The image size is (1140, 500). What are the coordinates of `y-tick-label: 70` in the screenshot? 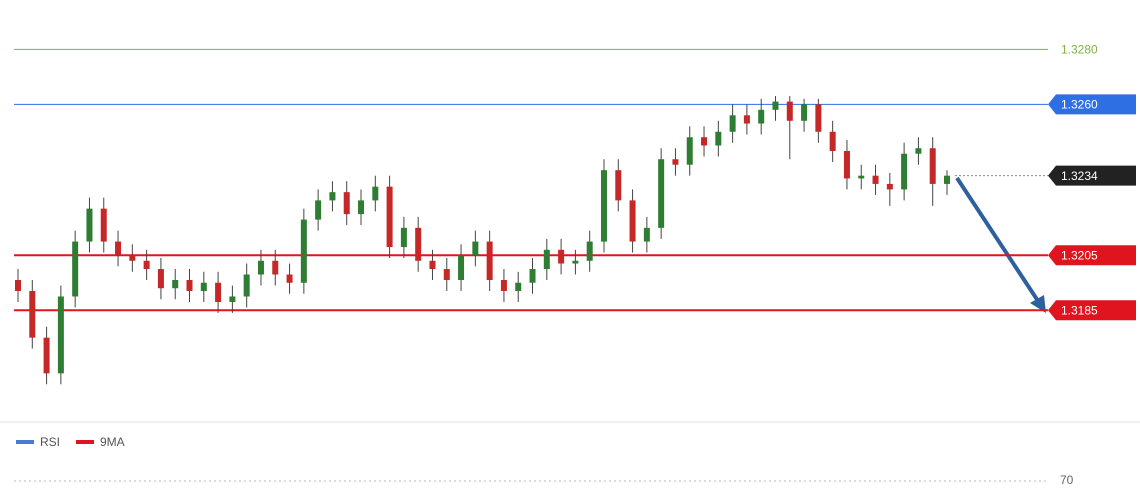 It's located at (1067, 480).